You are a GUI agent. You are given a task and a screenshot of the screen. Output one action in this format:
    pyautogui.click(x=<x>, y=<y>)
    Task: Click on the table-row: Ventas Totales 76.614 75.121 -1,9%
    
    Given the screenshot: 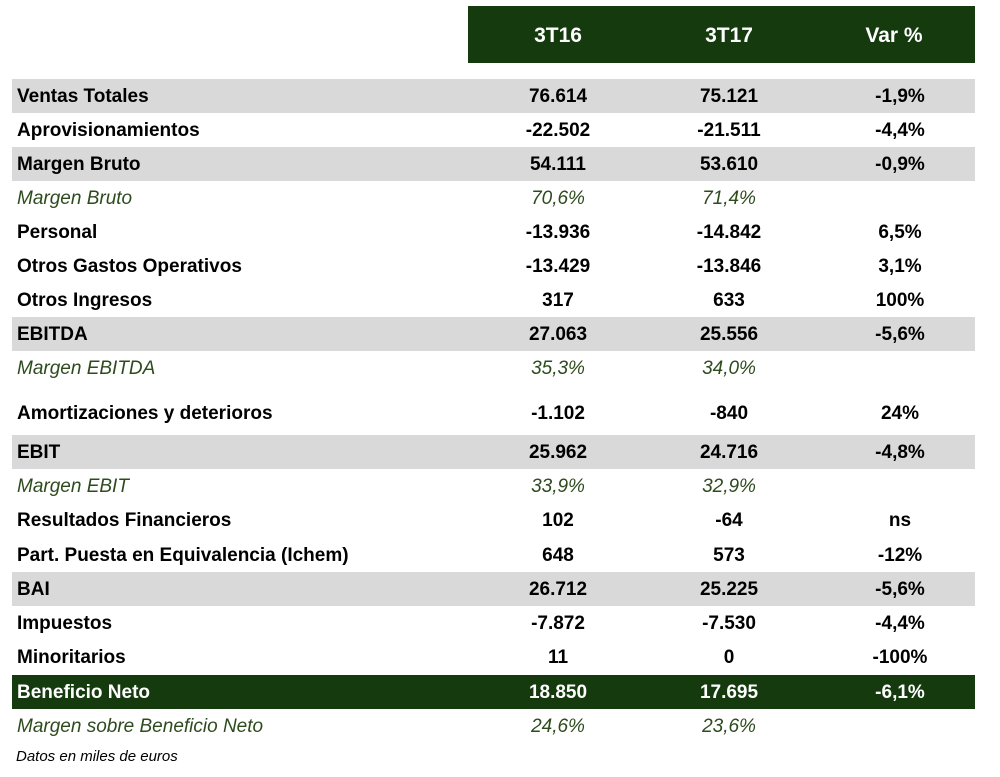 What is the action you would take?
    pyautogui.click(x=493, y=96)
    